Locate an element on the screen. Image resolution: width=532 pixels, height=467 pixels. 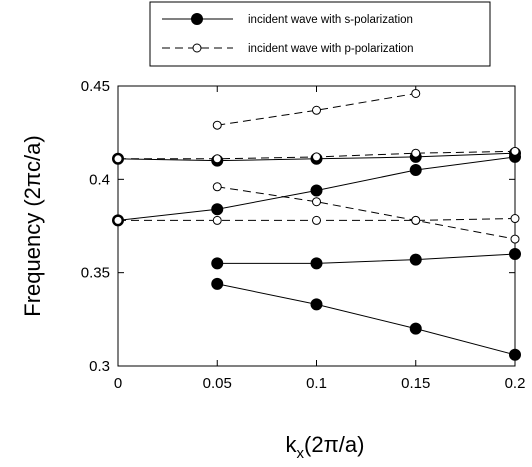
x-axis-title-main: k is located at coordinates (292, 444).